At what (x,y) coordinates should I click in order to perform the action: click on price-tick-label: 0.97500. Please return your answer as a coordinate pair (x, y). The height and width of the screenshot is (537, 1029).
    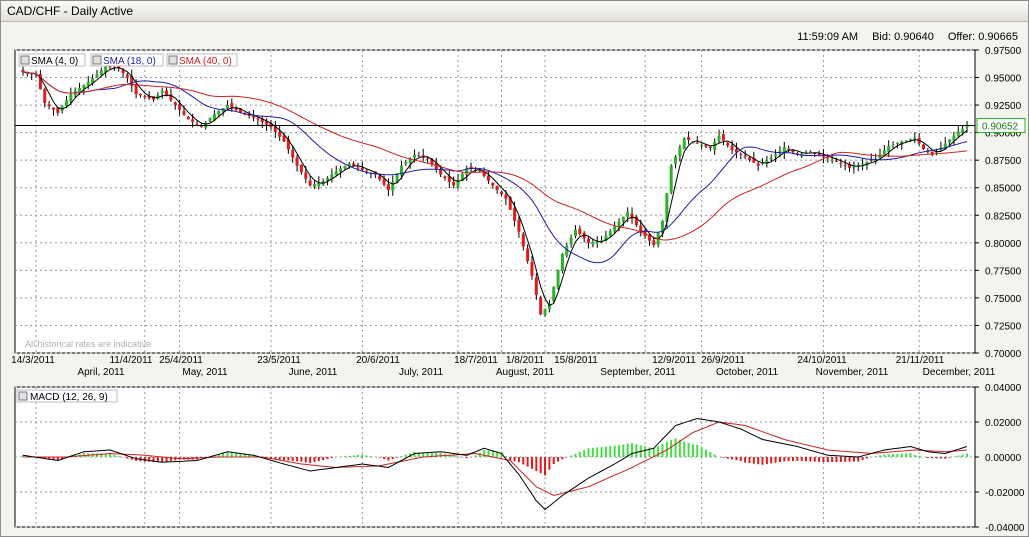
    Looking at the image, I should click on (1003, 51).